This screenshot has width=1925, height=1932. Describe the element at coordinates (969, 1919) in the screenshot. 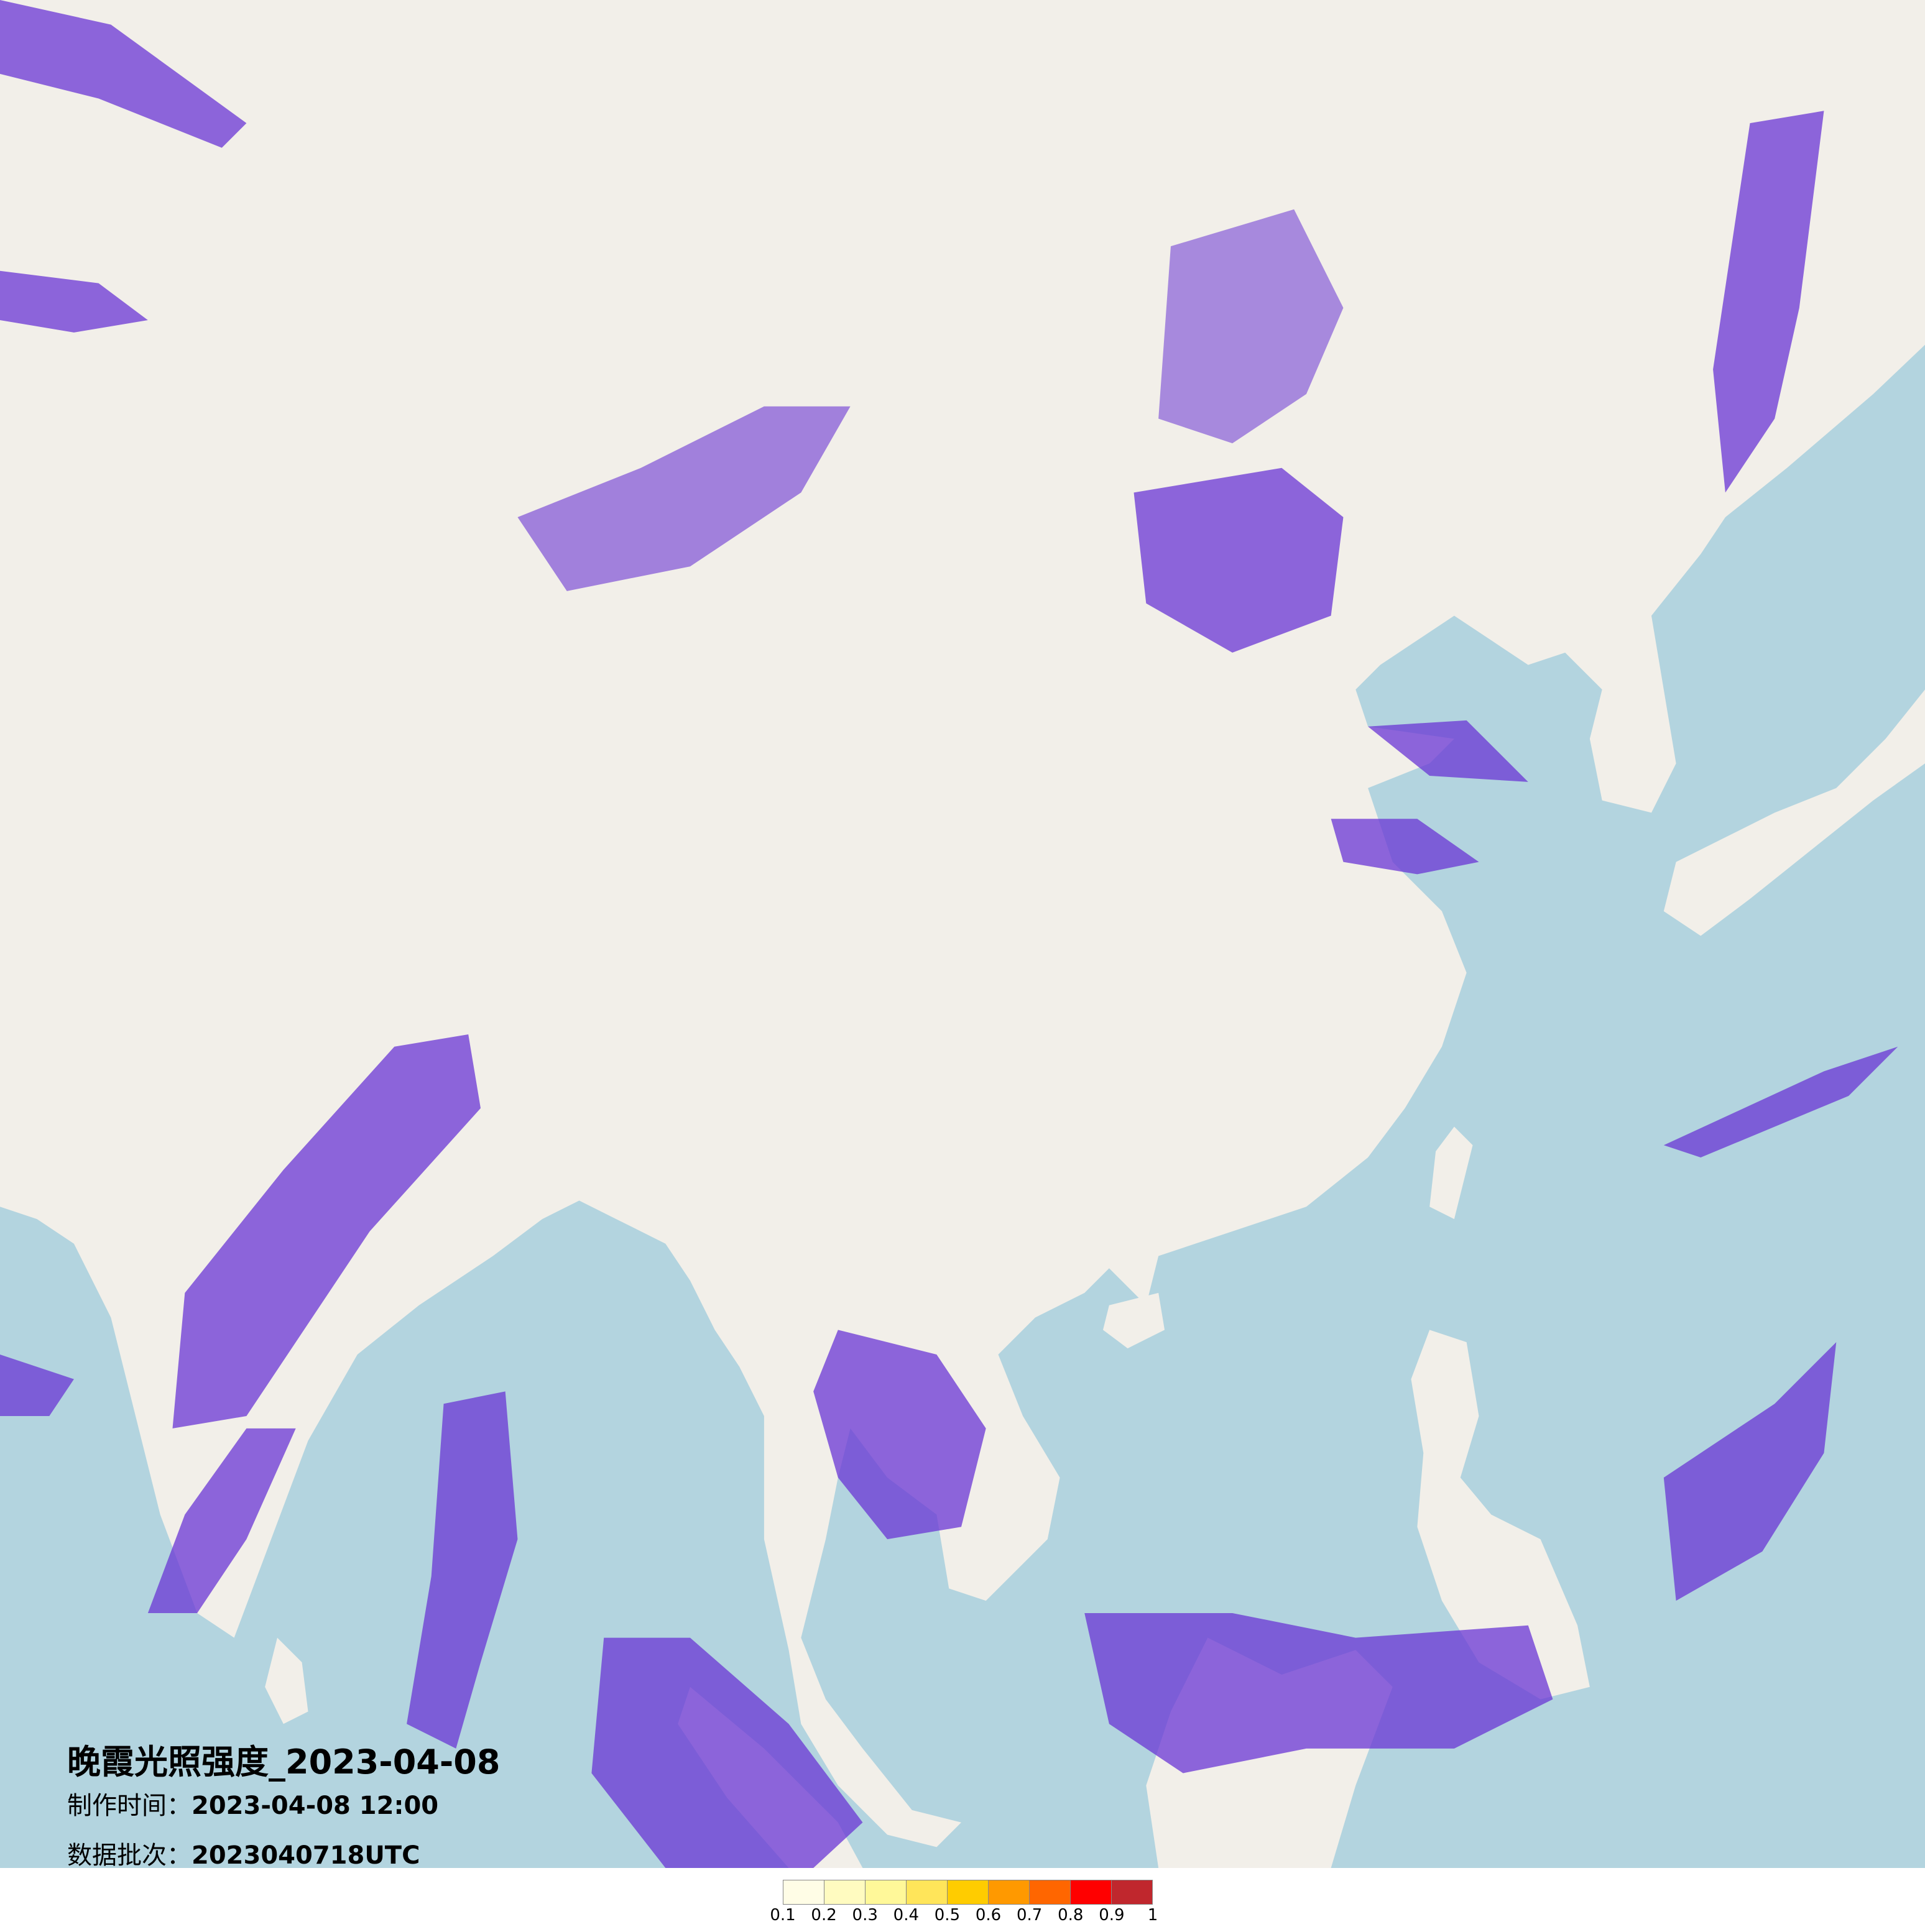

I see `legend-ticks: 0.1 0.2 0.3 0.4 0.5 0.6 0.7 0.8 0.9 1` at that location.